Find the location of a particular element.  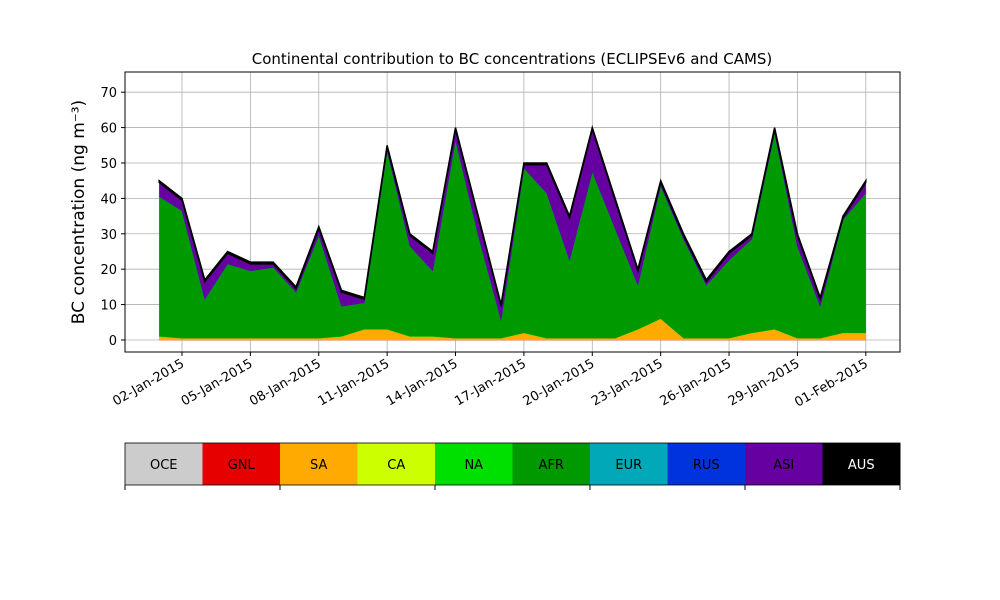

legend-label: CA is located at coordinates (396, 465).